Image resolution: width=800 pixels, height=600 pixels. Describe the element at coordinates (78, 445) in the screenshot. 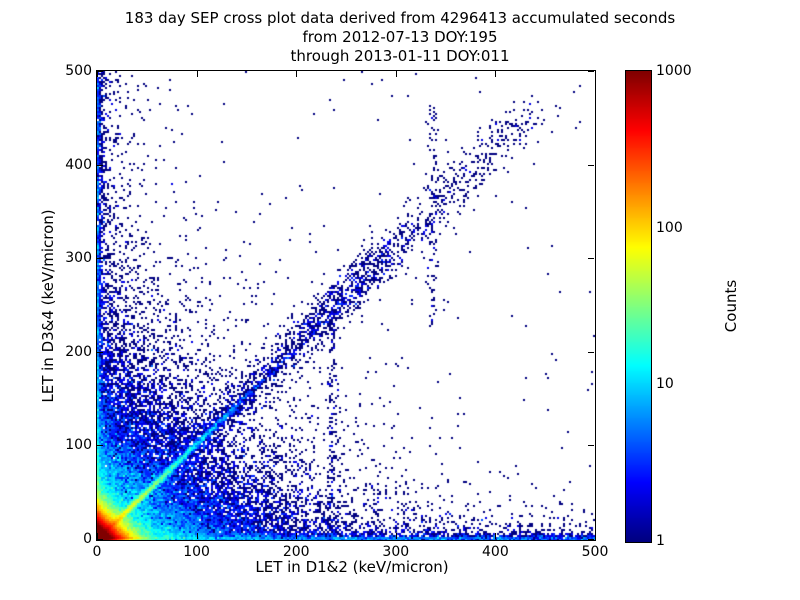

I see `y-tick-label: 100` at that location.